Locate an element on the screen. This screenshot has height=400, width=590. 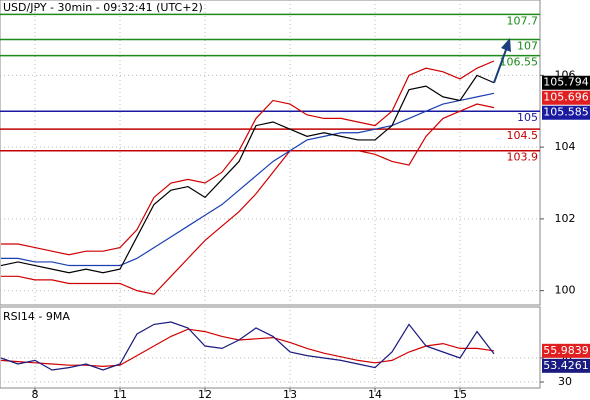
chart-title: USD/JPY - 30min - 09:32:41 (UTC+2) is located at coordinates (103, 7).